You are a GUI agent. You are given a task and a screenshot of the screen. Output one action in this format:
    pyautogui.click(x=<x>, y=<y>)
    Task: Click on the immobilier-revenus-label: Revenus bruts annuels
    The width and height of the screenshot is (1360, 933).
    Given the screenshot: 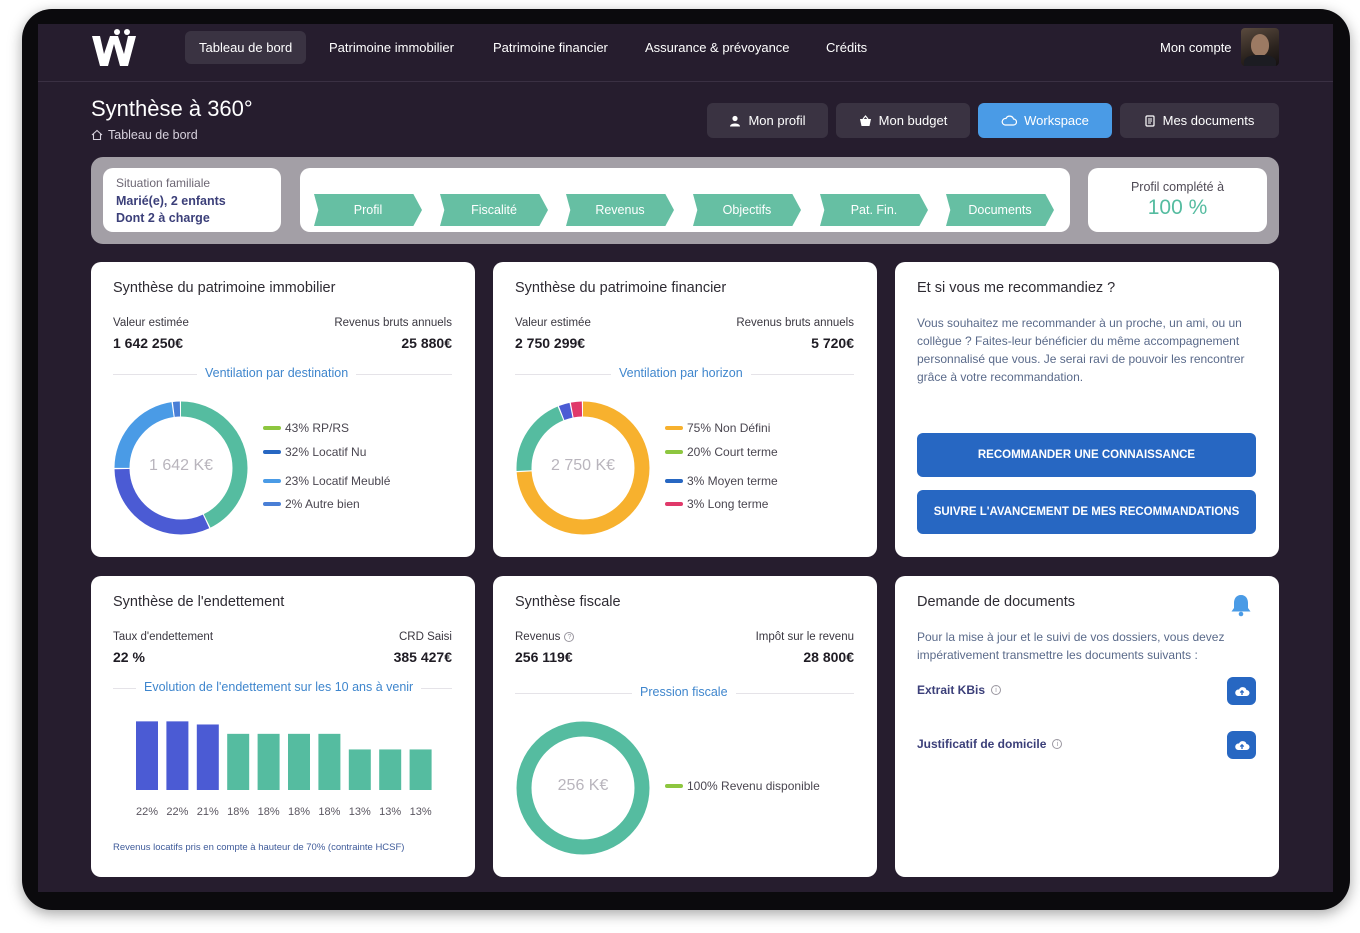 What is the action you would take?
    pyautogui.click(x=393, y=323)
    